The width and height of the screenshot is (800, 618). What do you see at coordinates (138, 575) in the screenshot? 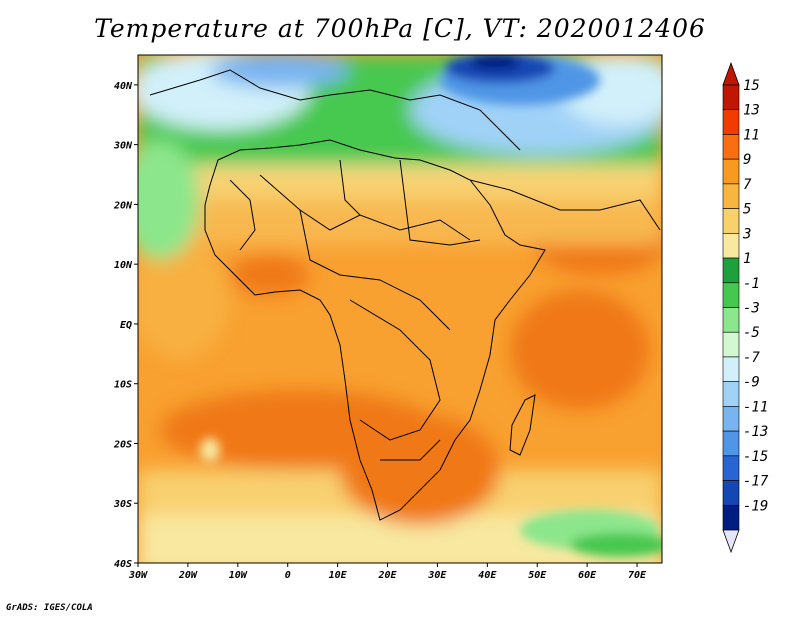
I see `lon-tick-label: 30W` at bounding box center [138, 575].